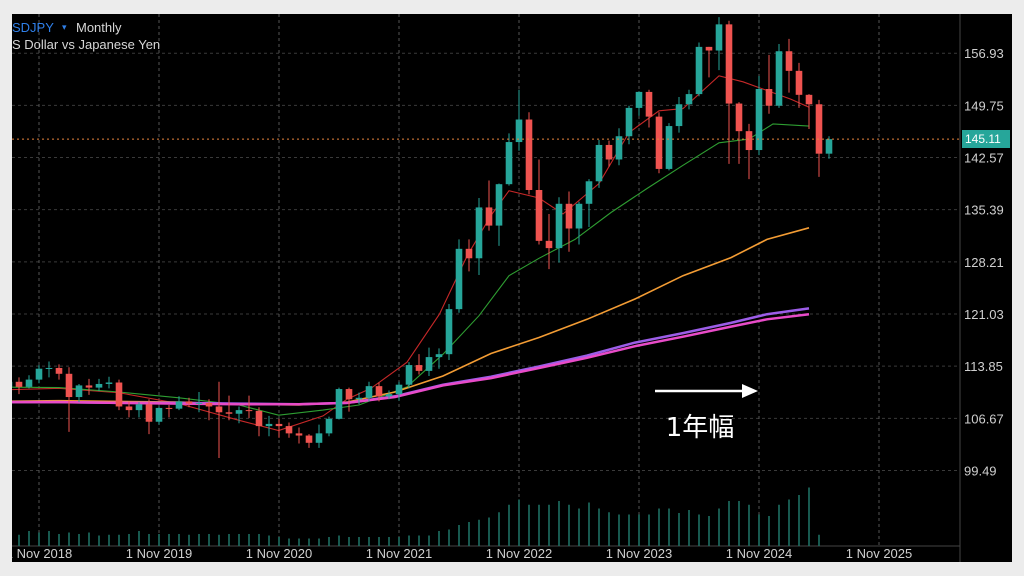 Image resolution: width=1024 pixels, height=576 pixels. Describe the element at coordinates (411, 359) in the screenshot. I see `moving-average-ma_long2` at that location.